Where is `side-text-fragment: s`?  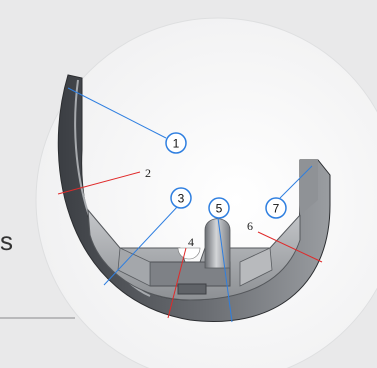
side-text-fragment: s is located at coordinates (6, 241).